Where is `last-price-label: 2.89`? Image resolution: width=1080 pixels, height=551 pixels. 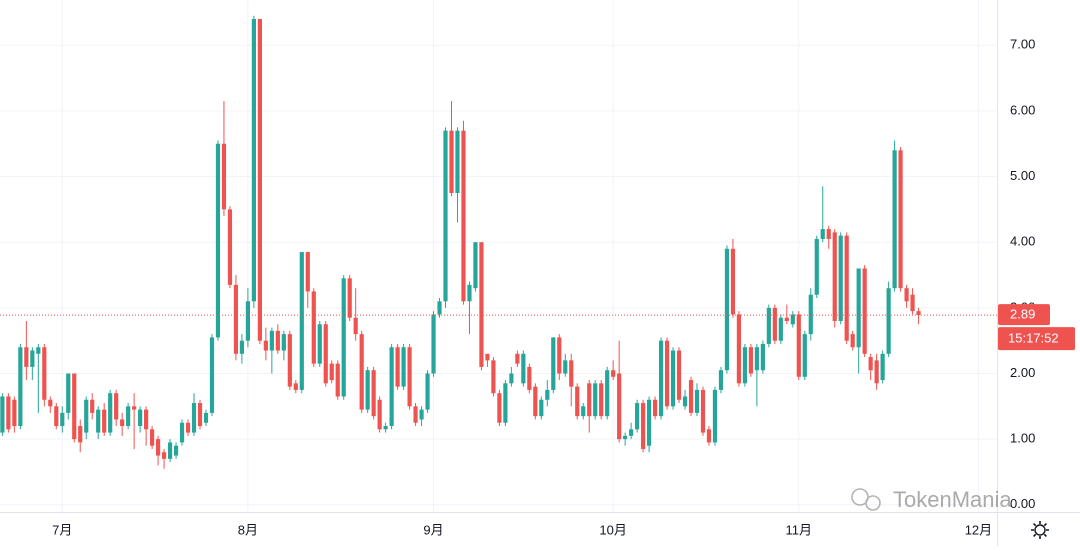
last-price-label: 2.89 is located at coordinates (1022, 314).